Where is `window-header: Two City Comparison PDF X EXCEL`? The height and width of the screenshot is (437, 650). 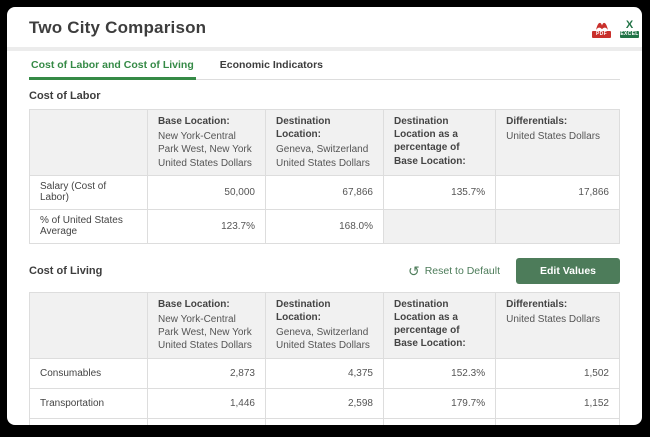 window-header: Two City Comparison PDF X EXCEL is located at coordinates (324, 27).